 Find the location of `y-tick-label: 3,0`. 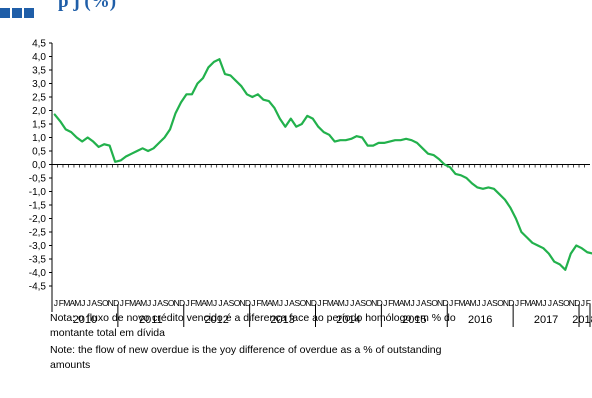

y-tick-label: 3,0 is located at coordinates (39, 84).